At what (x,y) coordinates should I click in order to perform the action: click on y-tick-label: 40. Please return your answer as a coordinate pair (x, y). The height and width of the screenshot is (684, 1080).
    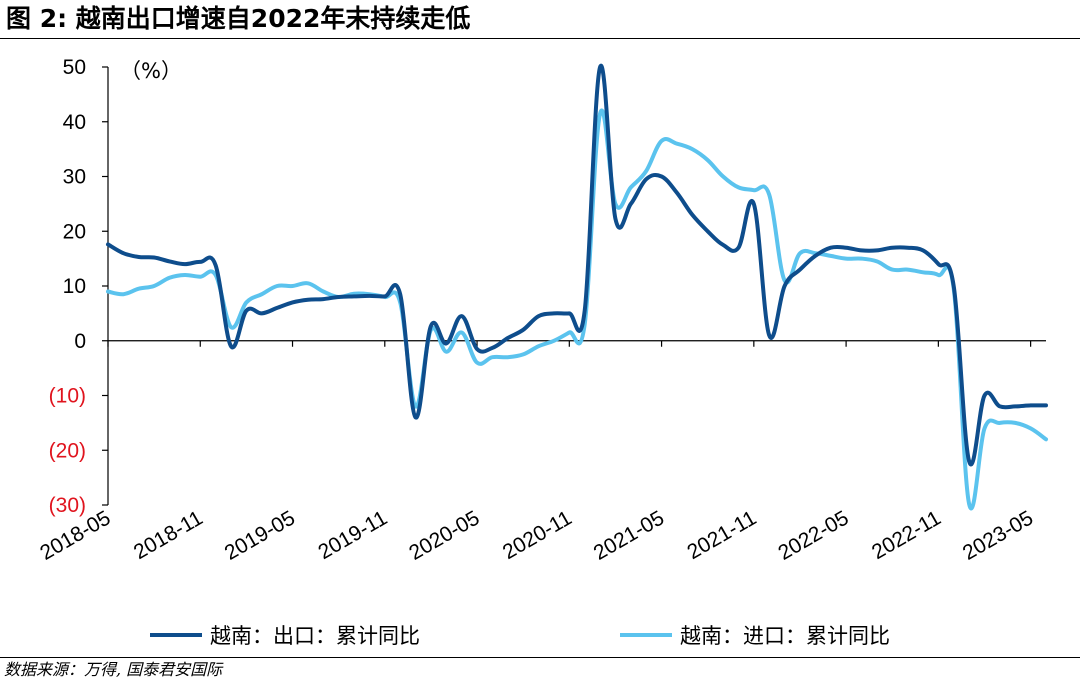
    Looking at the image, I should click on (74, 122).